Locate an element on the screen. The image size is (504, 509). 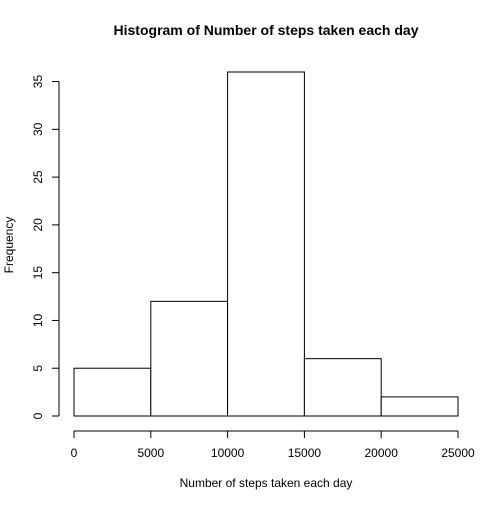
x-axis-title: Number of steps taken each day is located at coordinates (266, 483).